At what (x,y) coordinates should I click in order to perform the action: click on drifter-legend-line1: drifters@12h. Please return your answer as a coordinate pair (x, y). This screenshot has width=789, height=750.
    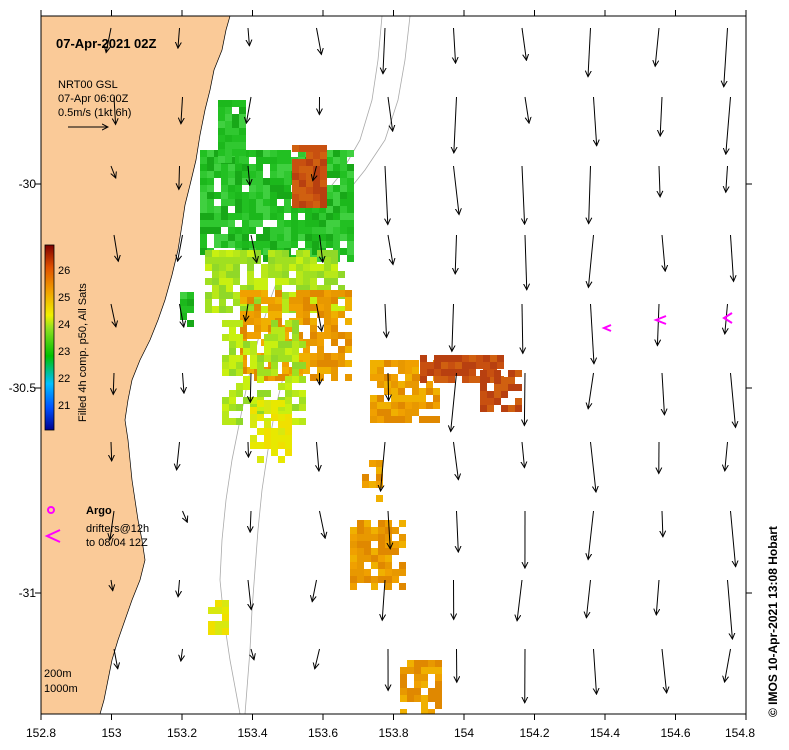
    Looking at the image, I should click on (117, 529).